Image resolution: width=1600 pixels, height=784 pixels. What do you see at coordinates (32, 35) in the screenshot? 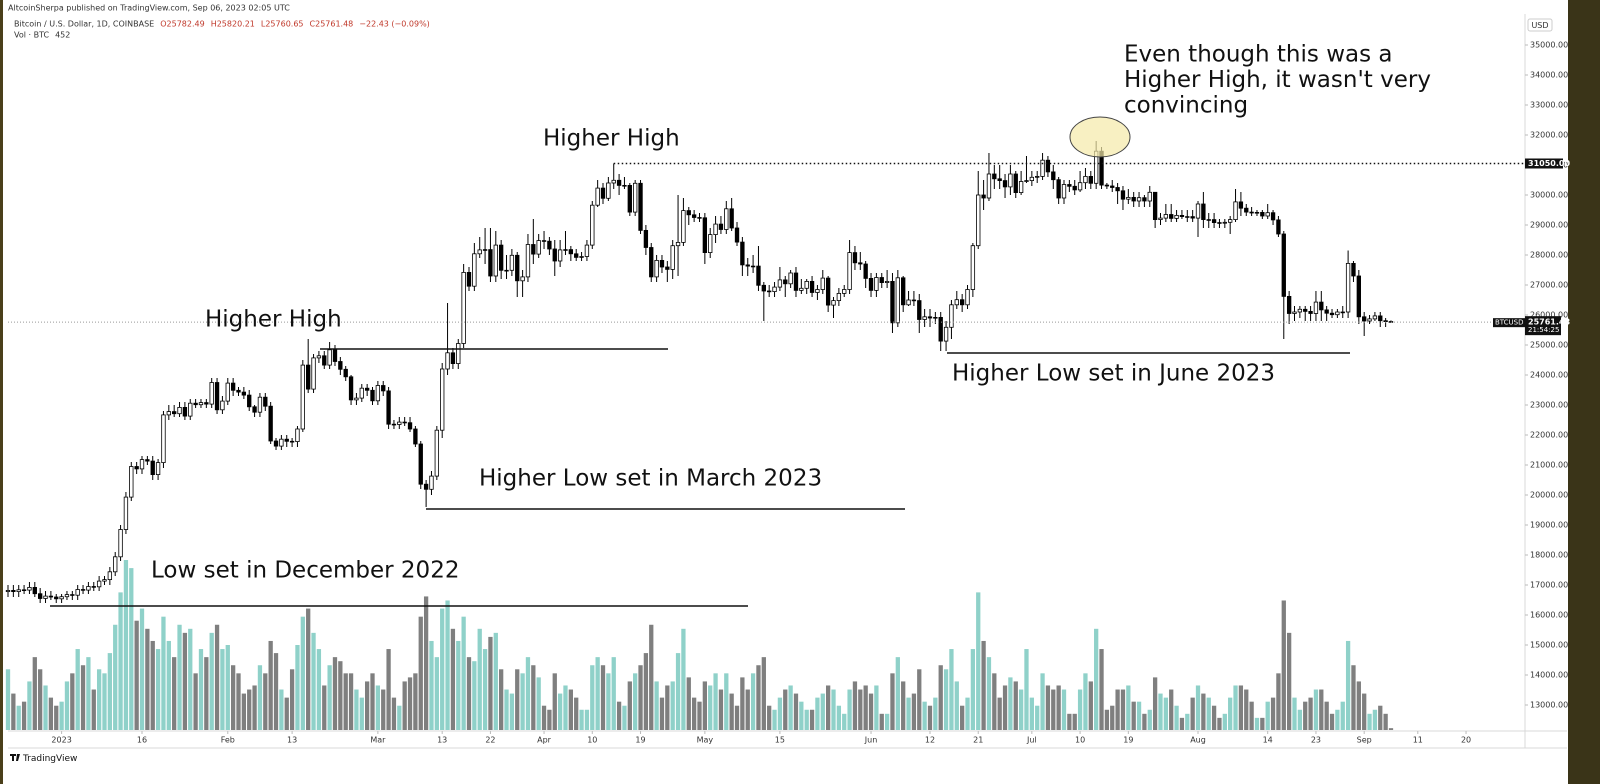
I see `volume-label: Vol · BTC` at bounding box center [32, 35].